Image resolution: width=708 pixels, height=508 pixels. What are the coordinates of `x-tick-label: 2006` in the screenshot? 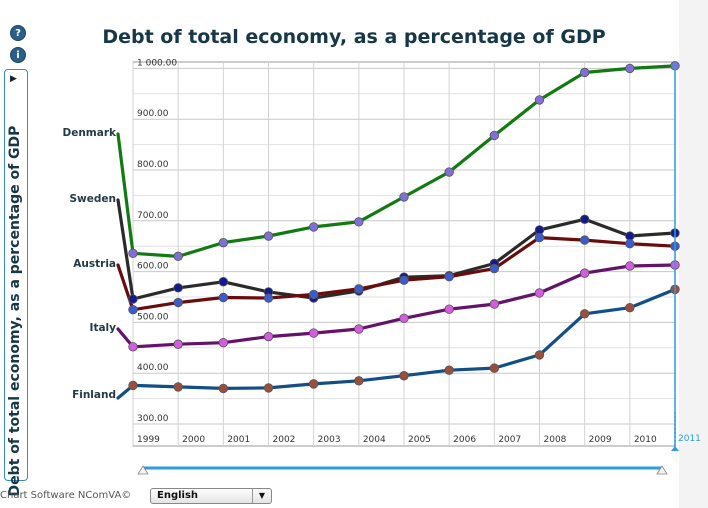 It's located at (464, 440).